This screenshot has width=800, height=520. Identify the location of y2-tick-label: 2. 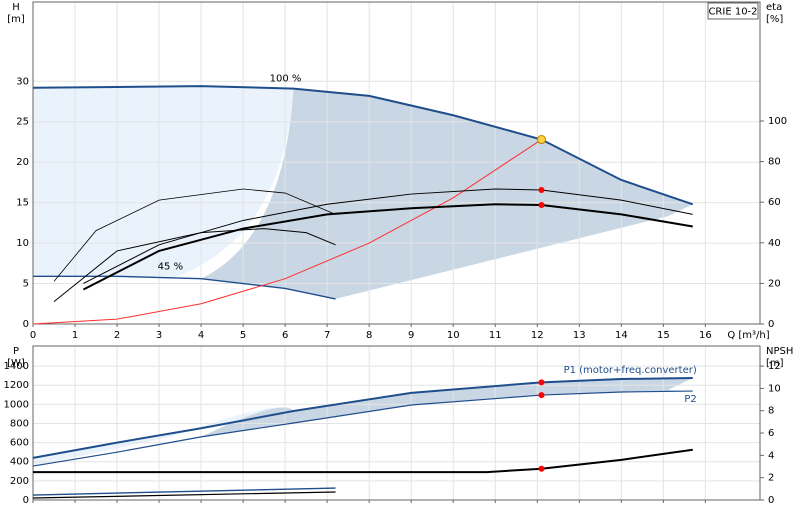
(771, 478).